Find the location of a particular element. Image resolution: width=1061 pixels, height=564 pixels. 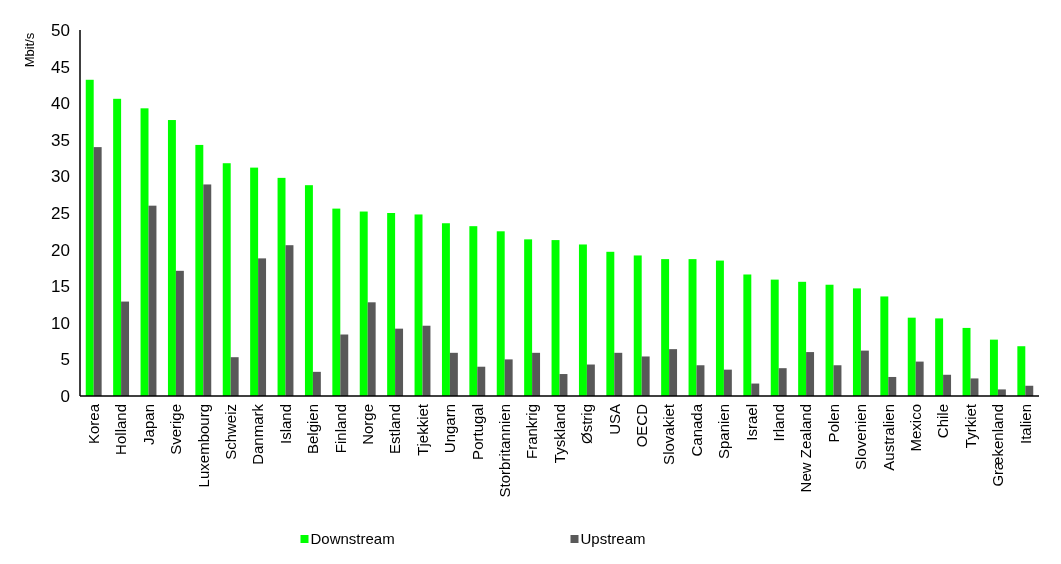

y-axis-title: Mbit/s is located at coordinates (29, 50).